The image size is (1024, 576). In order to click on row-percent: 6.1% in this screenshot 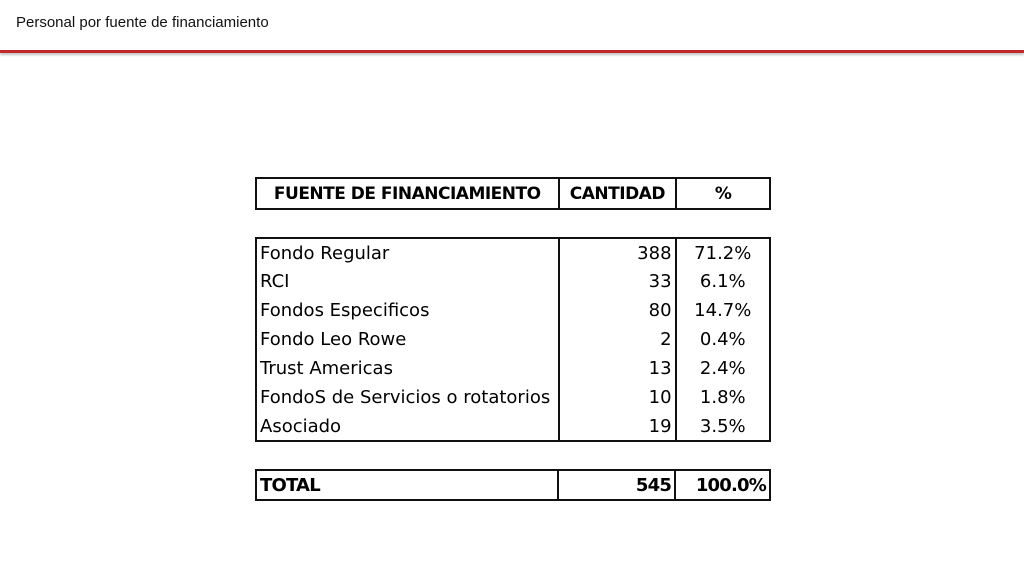, I will do `click(722, 281)`.